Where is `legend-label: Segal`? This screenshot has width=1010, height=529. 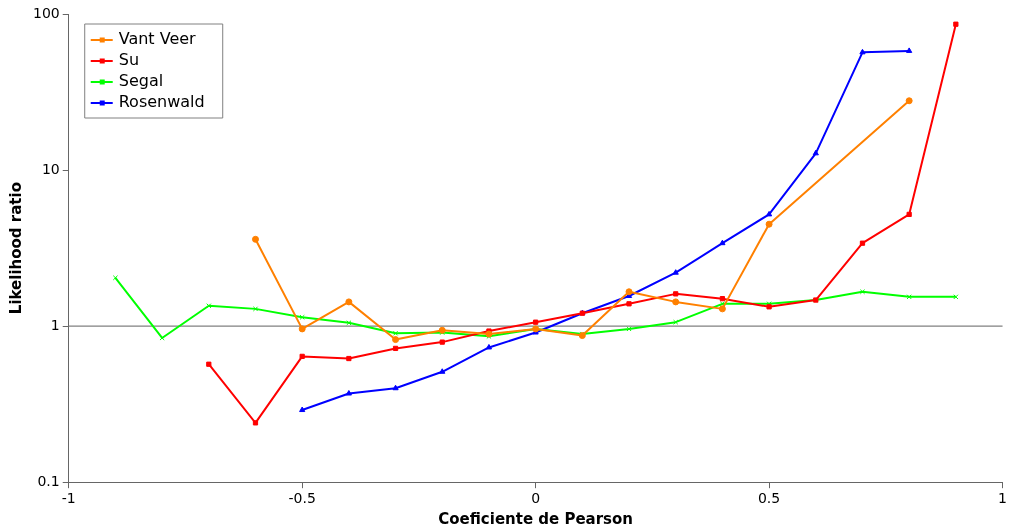
legend-label: Segal is located at coordinates (141, 81).